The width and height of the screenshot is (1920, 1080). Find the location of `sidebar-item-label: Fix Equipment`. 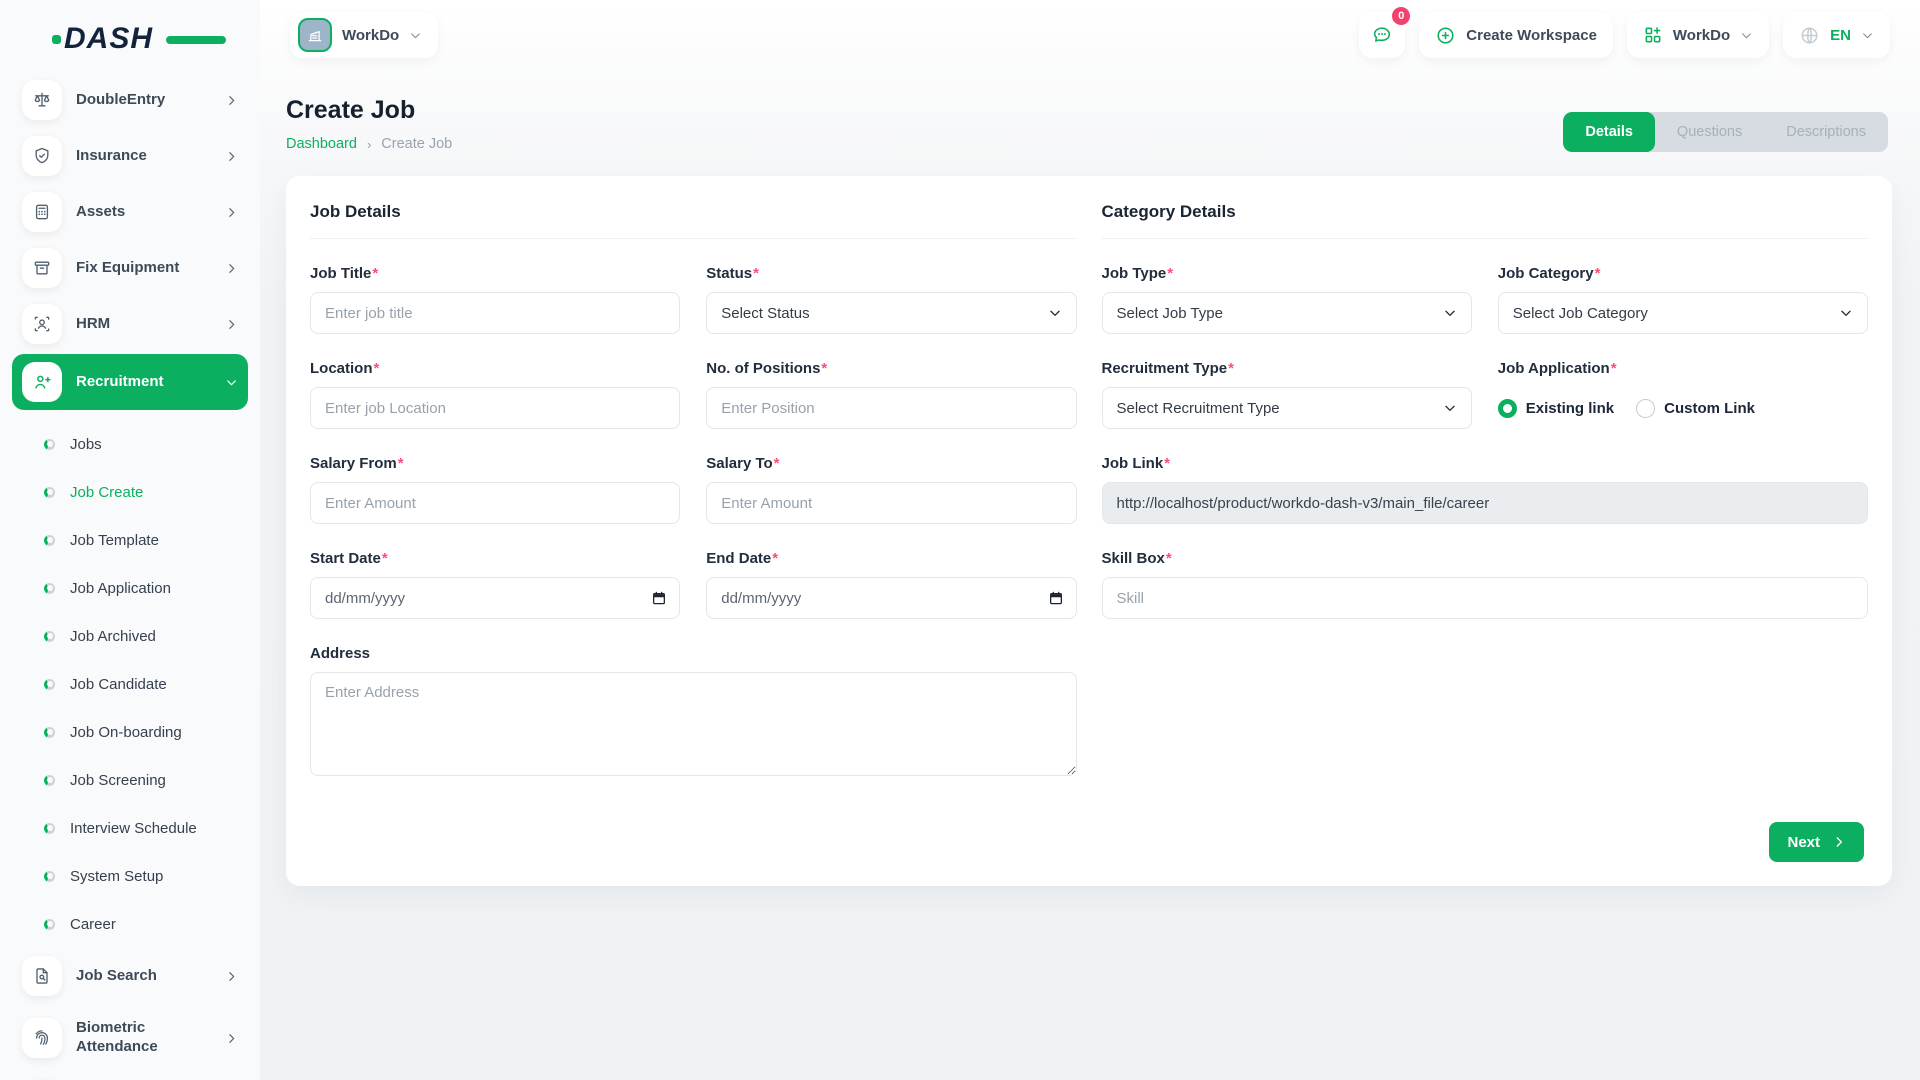

sidebar-item-label: Fix Equipment is located at coordinates (128, 267).